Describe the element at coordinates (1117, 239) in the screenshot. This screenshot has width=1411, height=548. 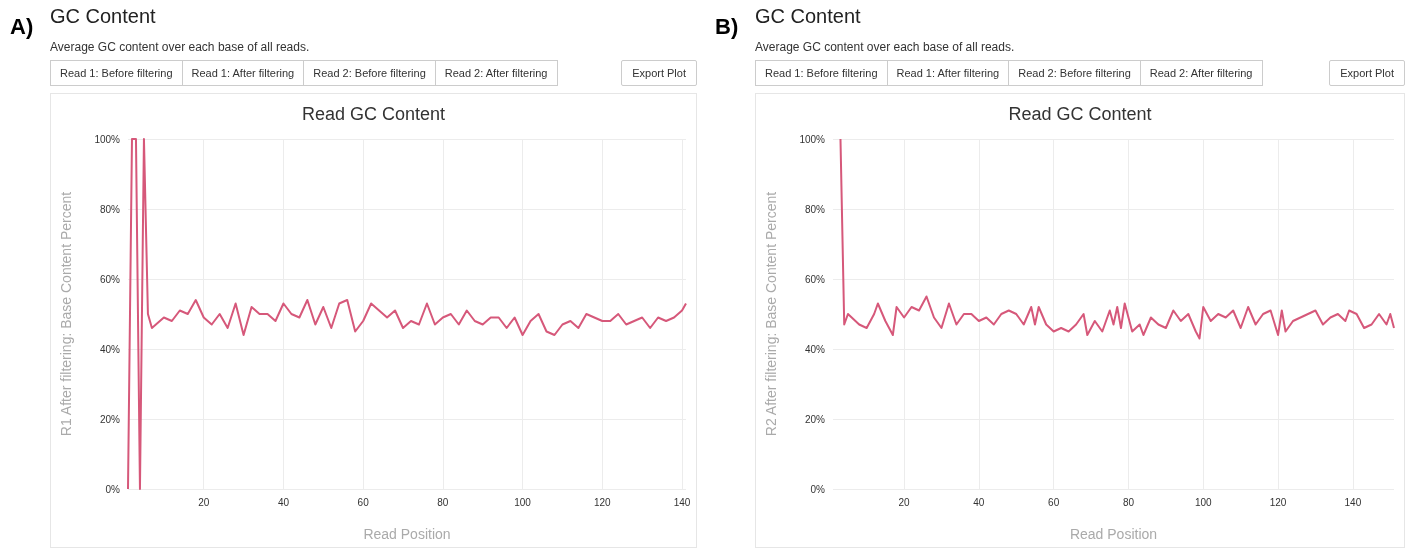
I see `line-series` at that location.